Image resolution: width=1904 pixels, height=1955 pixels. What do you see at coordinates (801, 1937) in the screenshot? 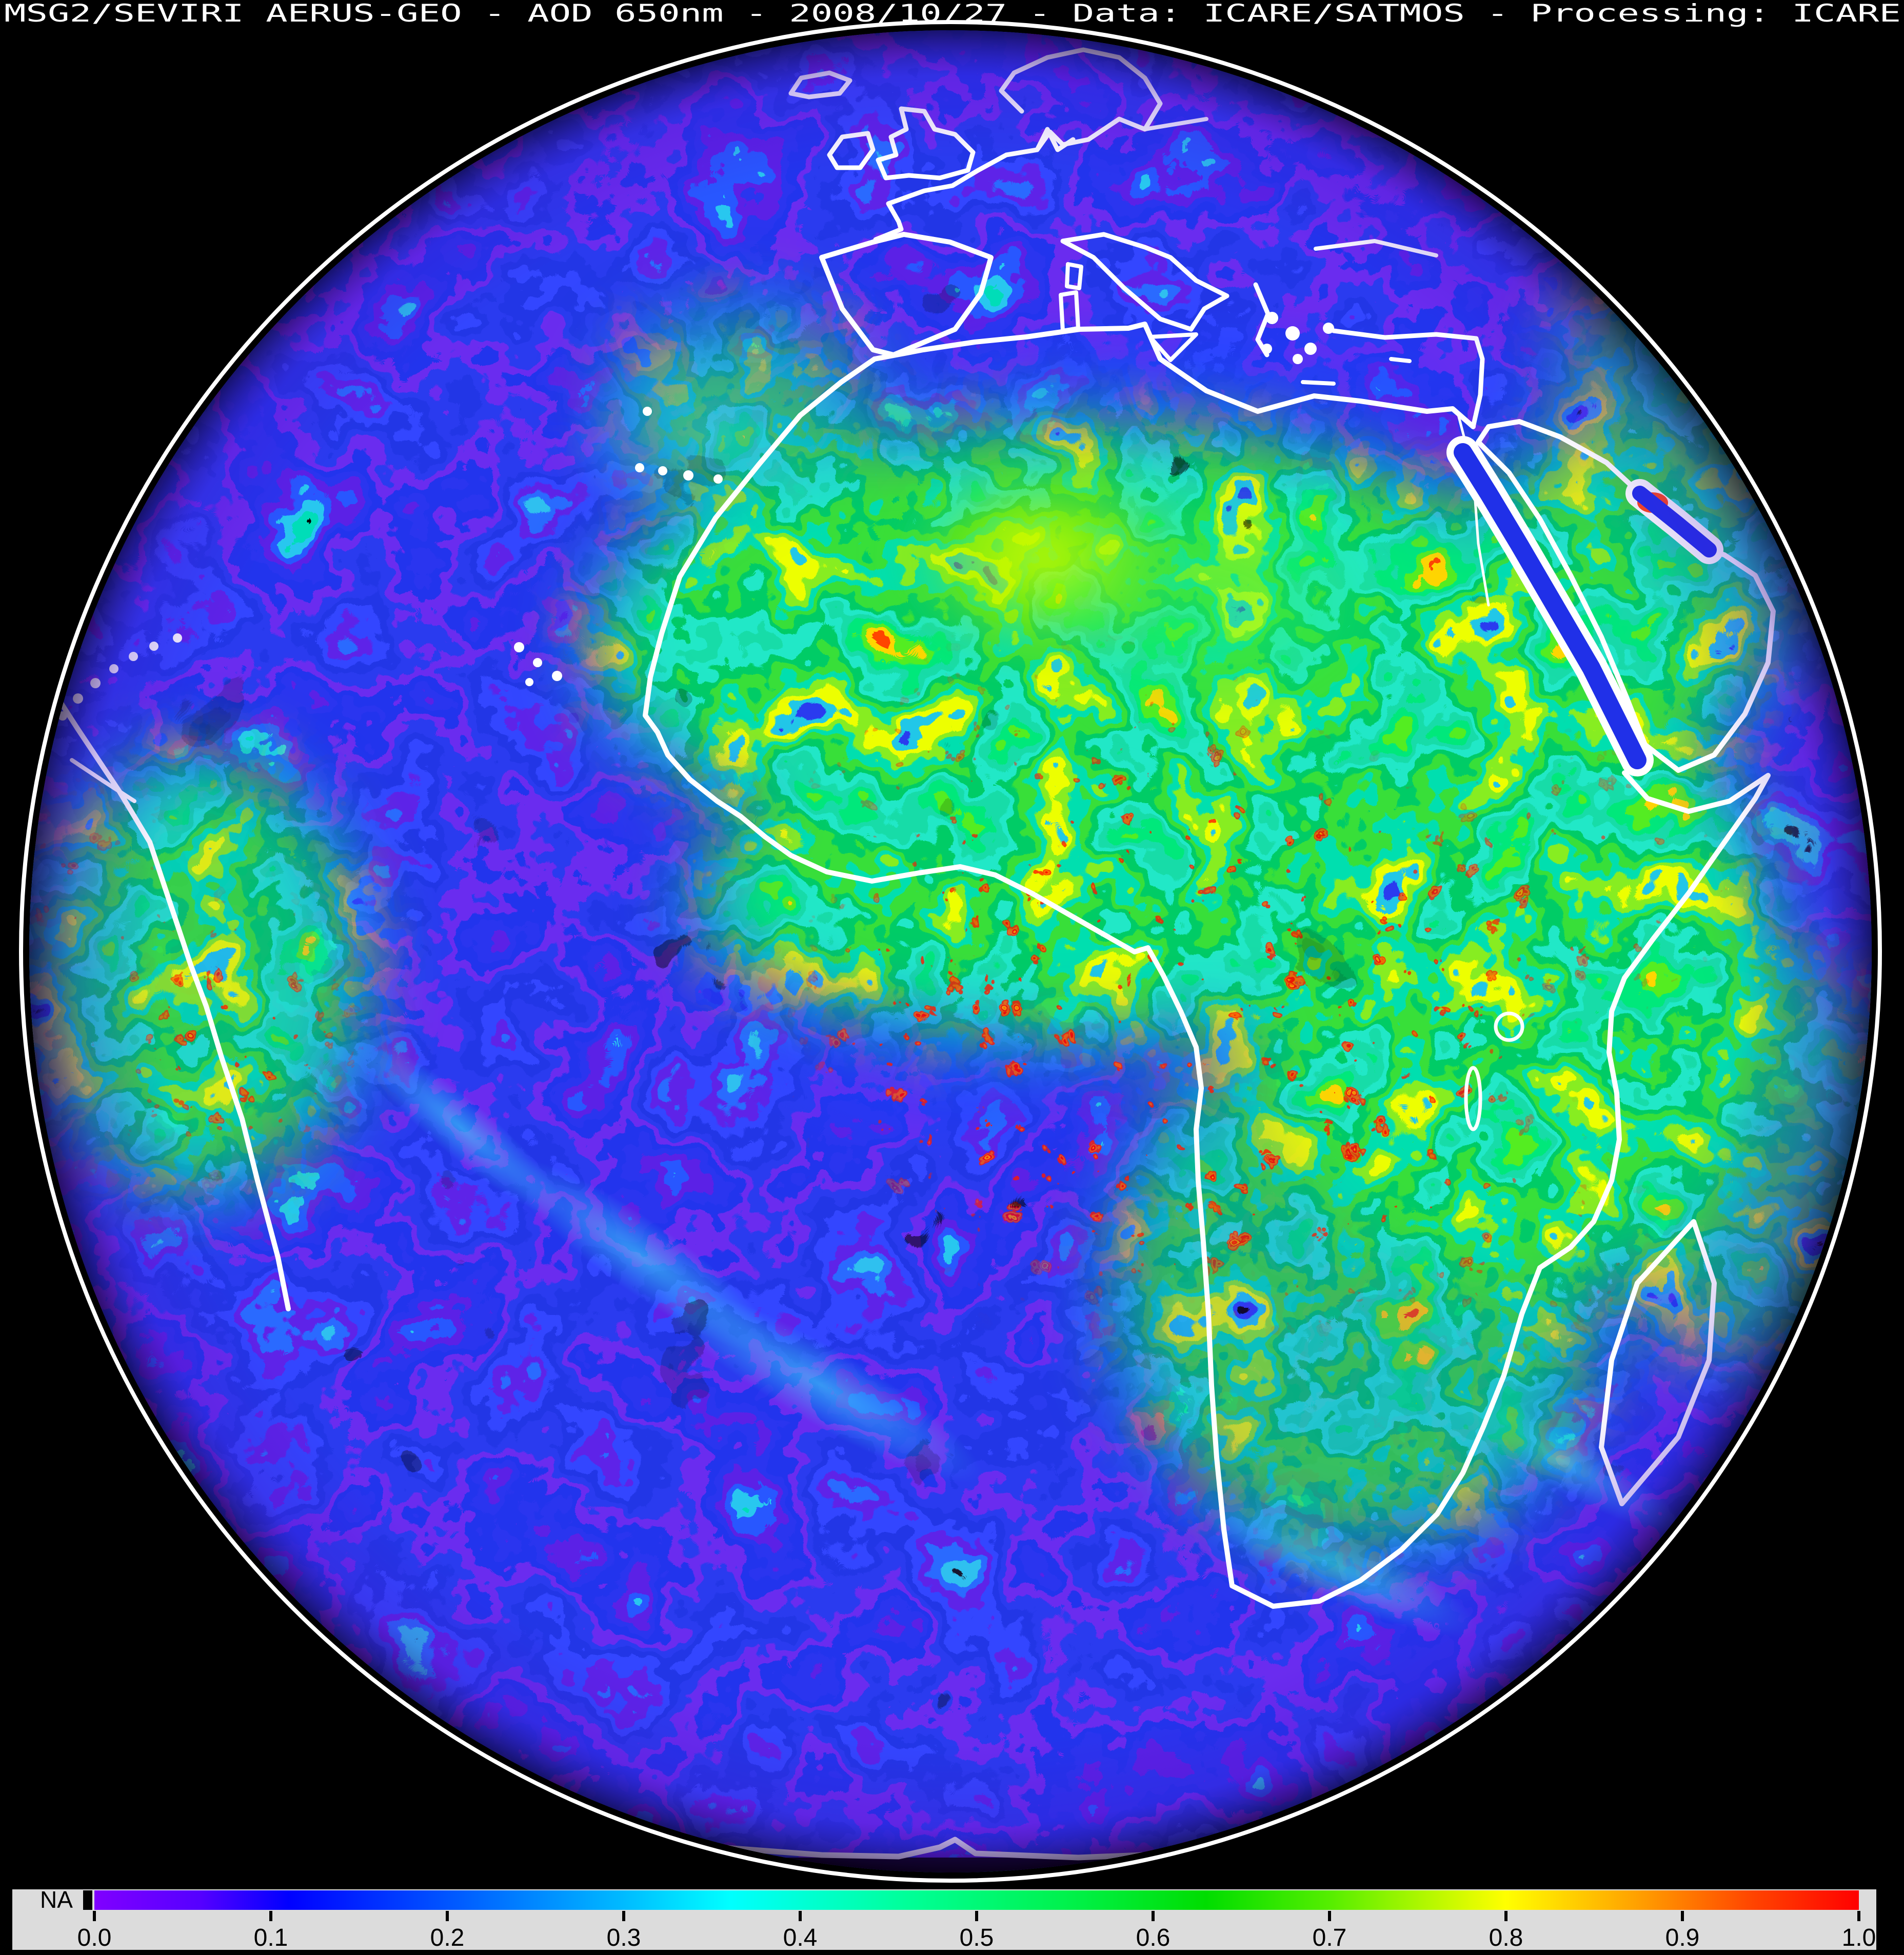
I see `colorbar-tick-label: 0.4` at bounding box center [801, 1937].